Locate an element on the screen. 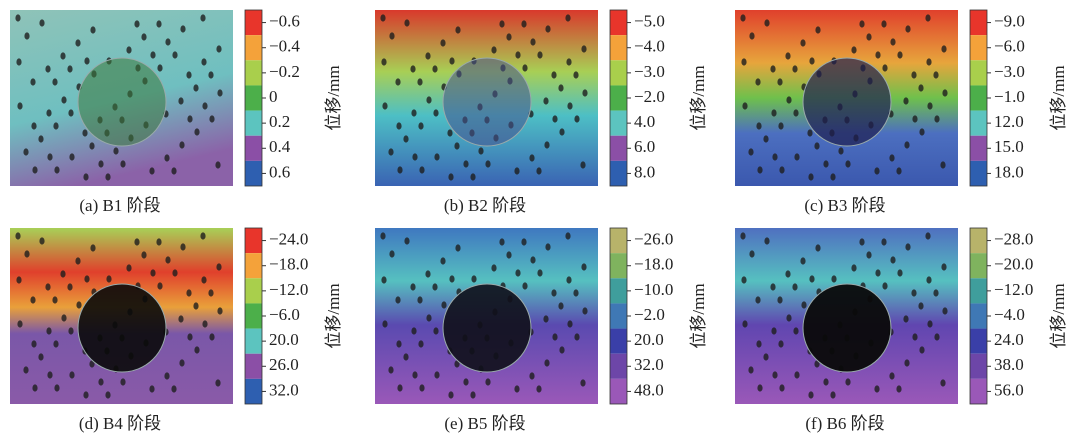 Image resolution: width=1067 pixels, height=438 pixels. panel-caption: (a) B1 阶段 is located at coordinates (119, 205).